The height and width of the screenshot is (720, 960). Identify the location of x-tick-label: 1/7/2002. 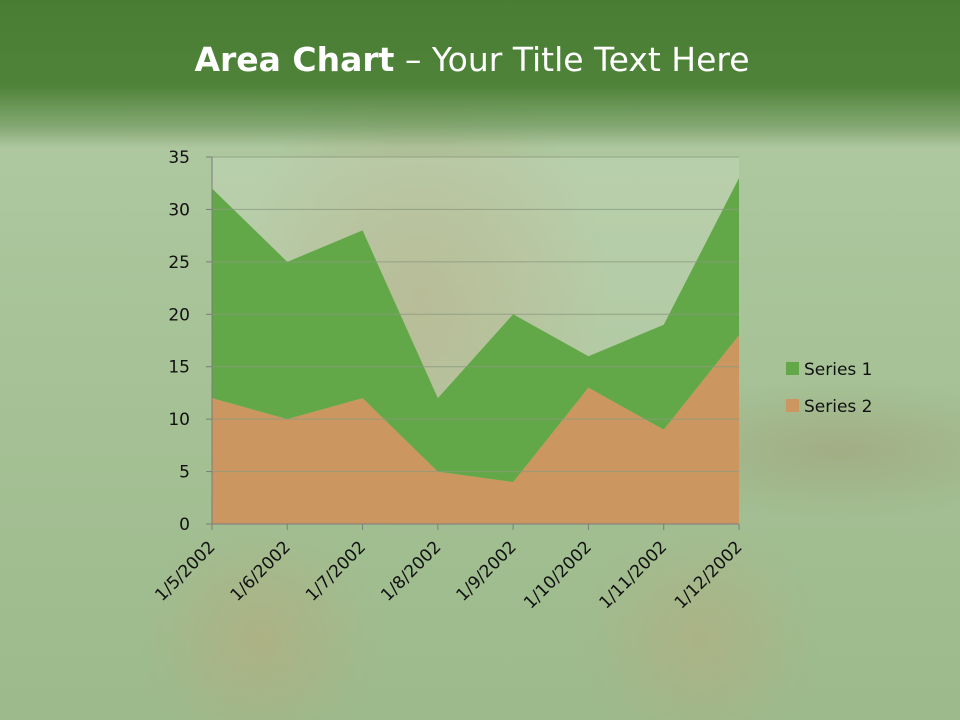
(336, 571).